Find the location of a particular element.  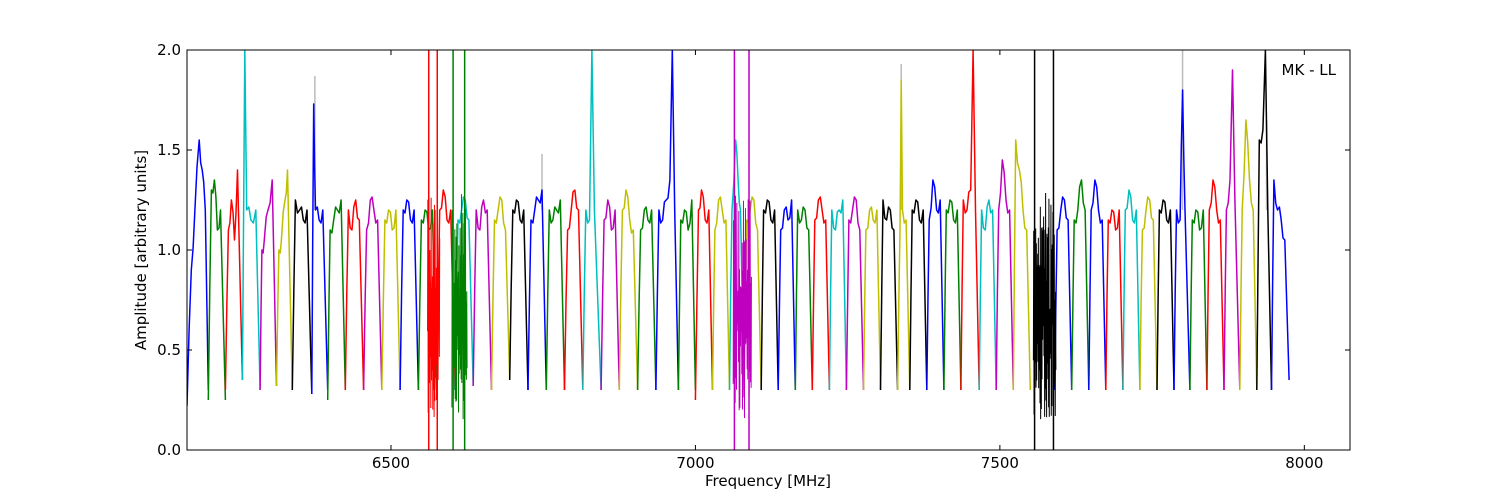

y-tick-label: 2.0 is located at coordinates (169, 50).